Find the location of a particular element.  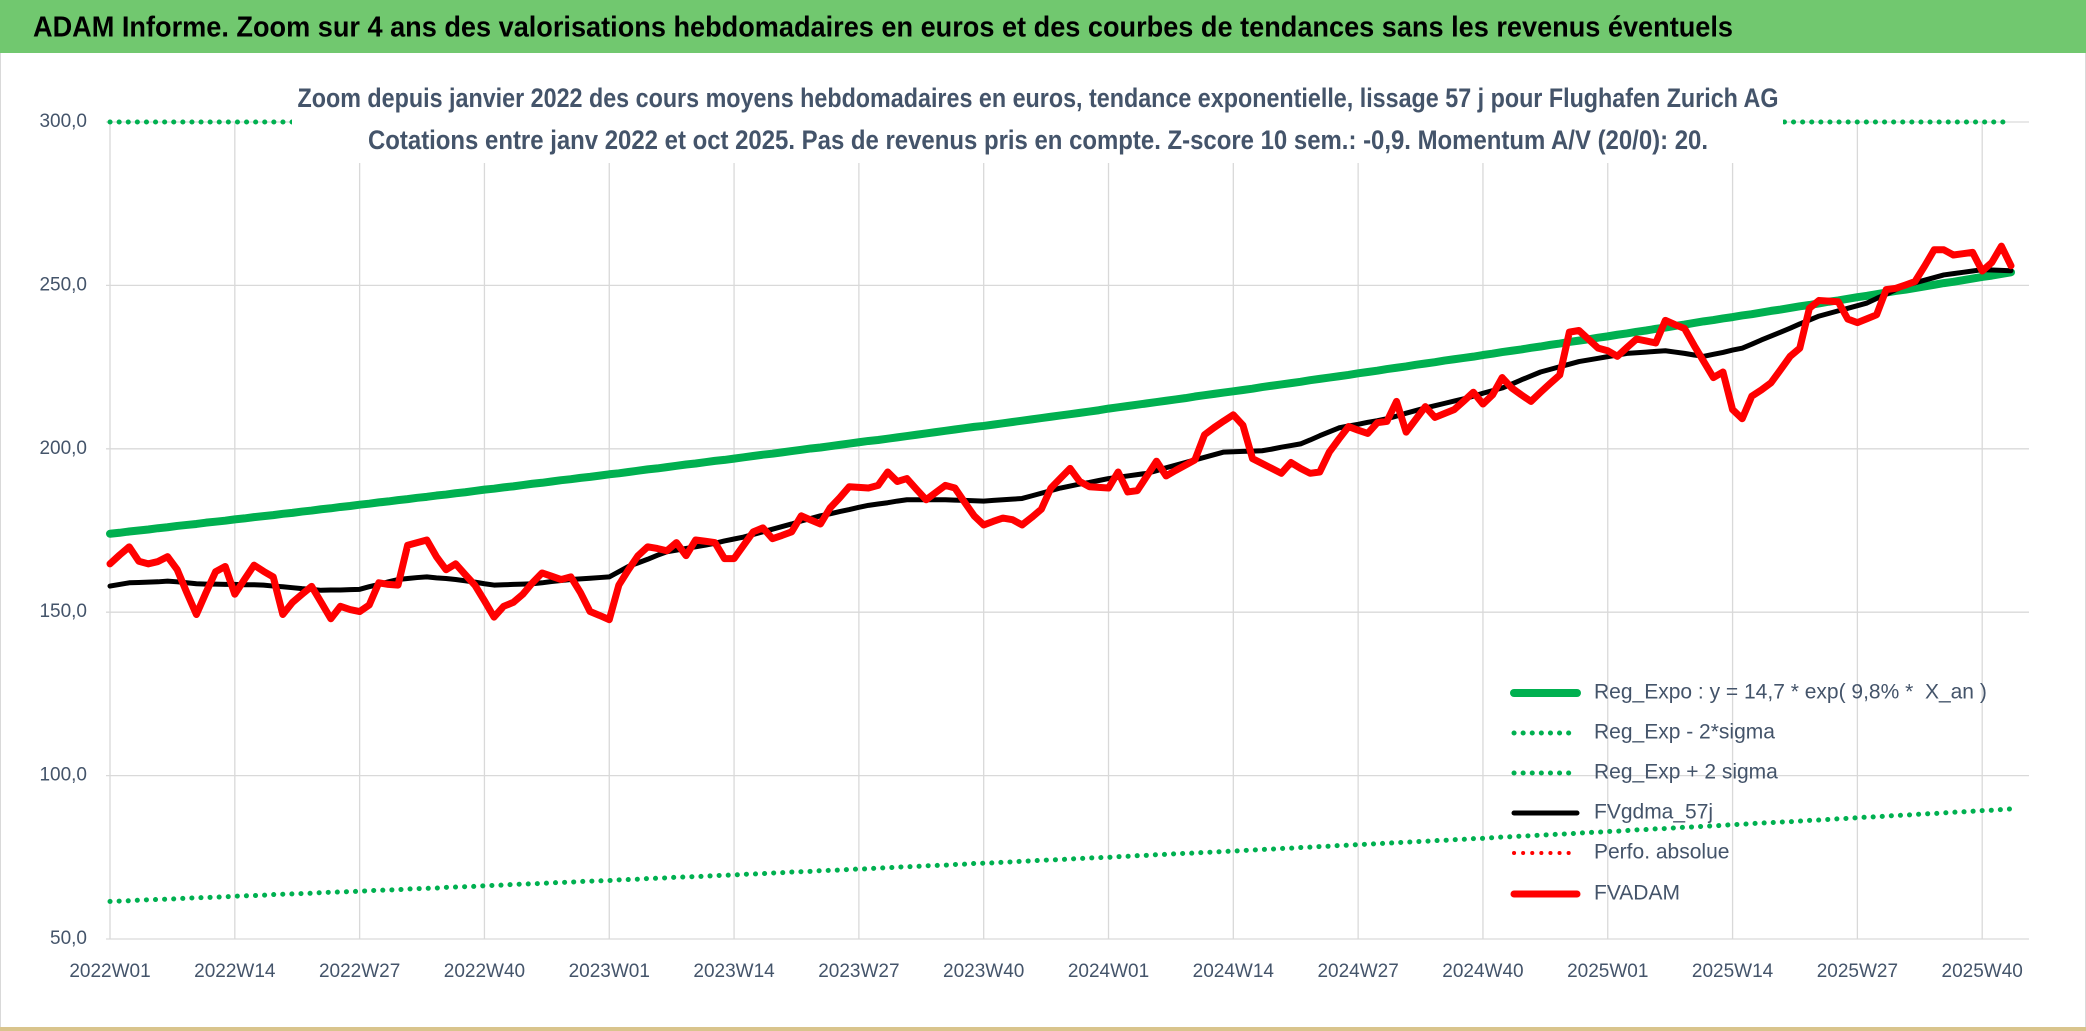

x-tick-label: 2025W27 is located at coordinates (1857, 971).